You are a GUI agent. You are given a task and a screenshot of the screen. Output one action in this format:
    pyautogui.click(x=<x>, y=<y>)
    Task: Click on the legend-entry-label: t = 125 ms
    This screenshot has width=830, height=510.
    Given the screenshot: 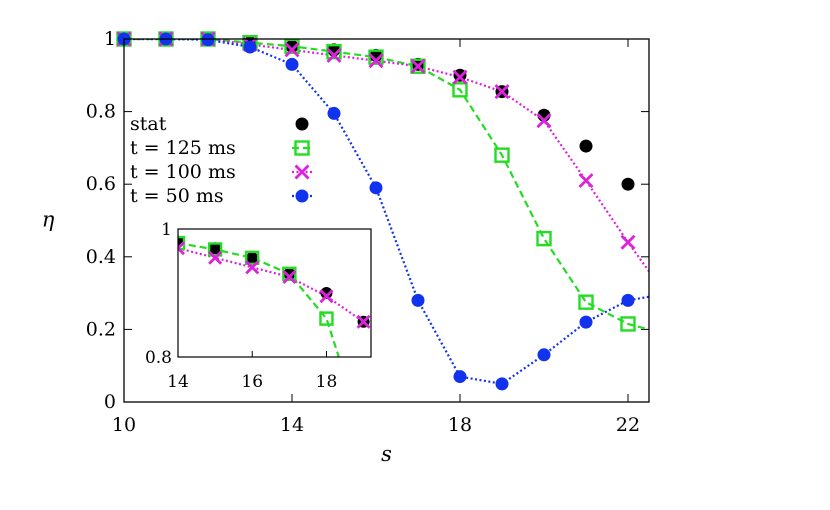 What is the action you would take?
    pyautogui.click(x=183, y=148)
    